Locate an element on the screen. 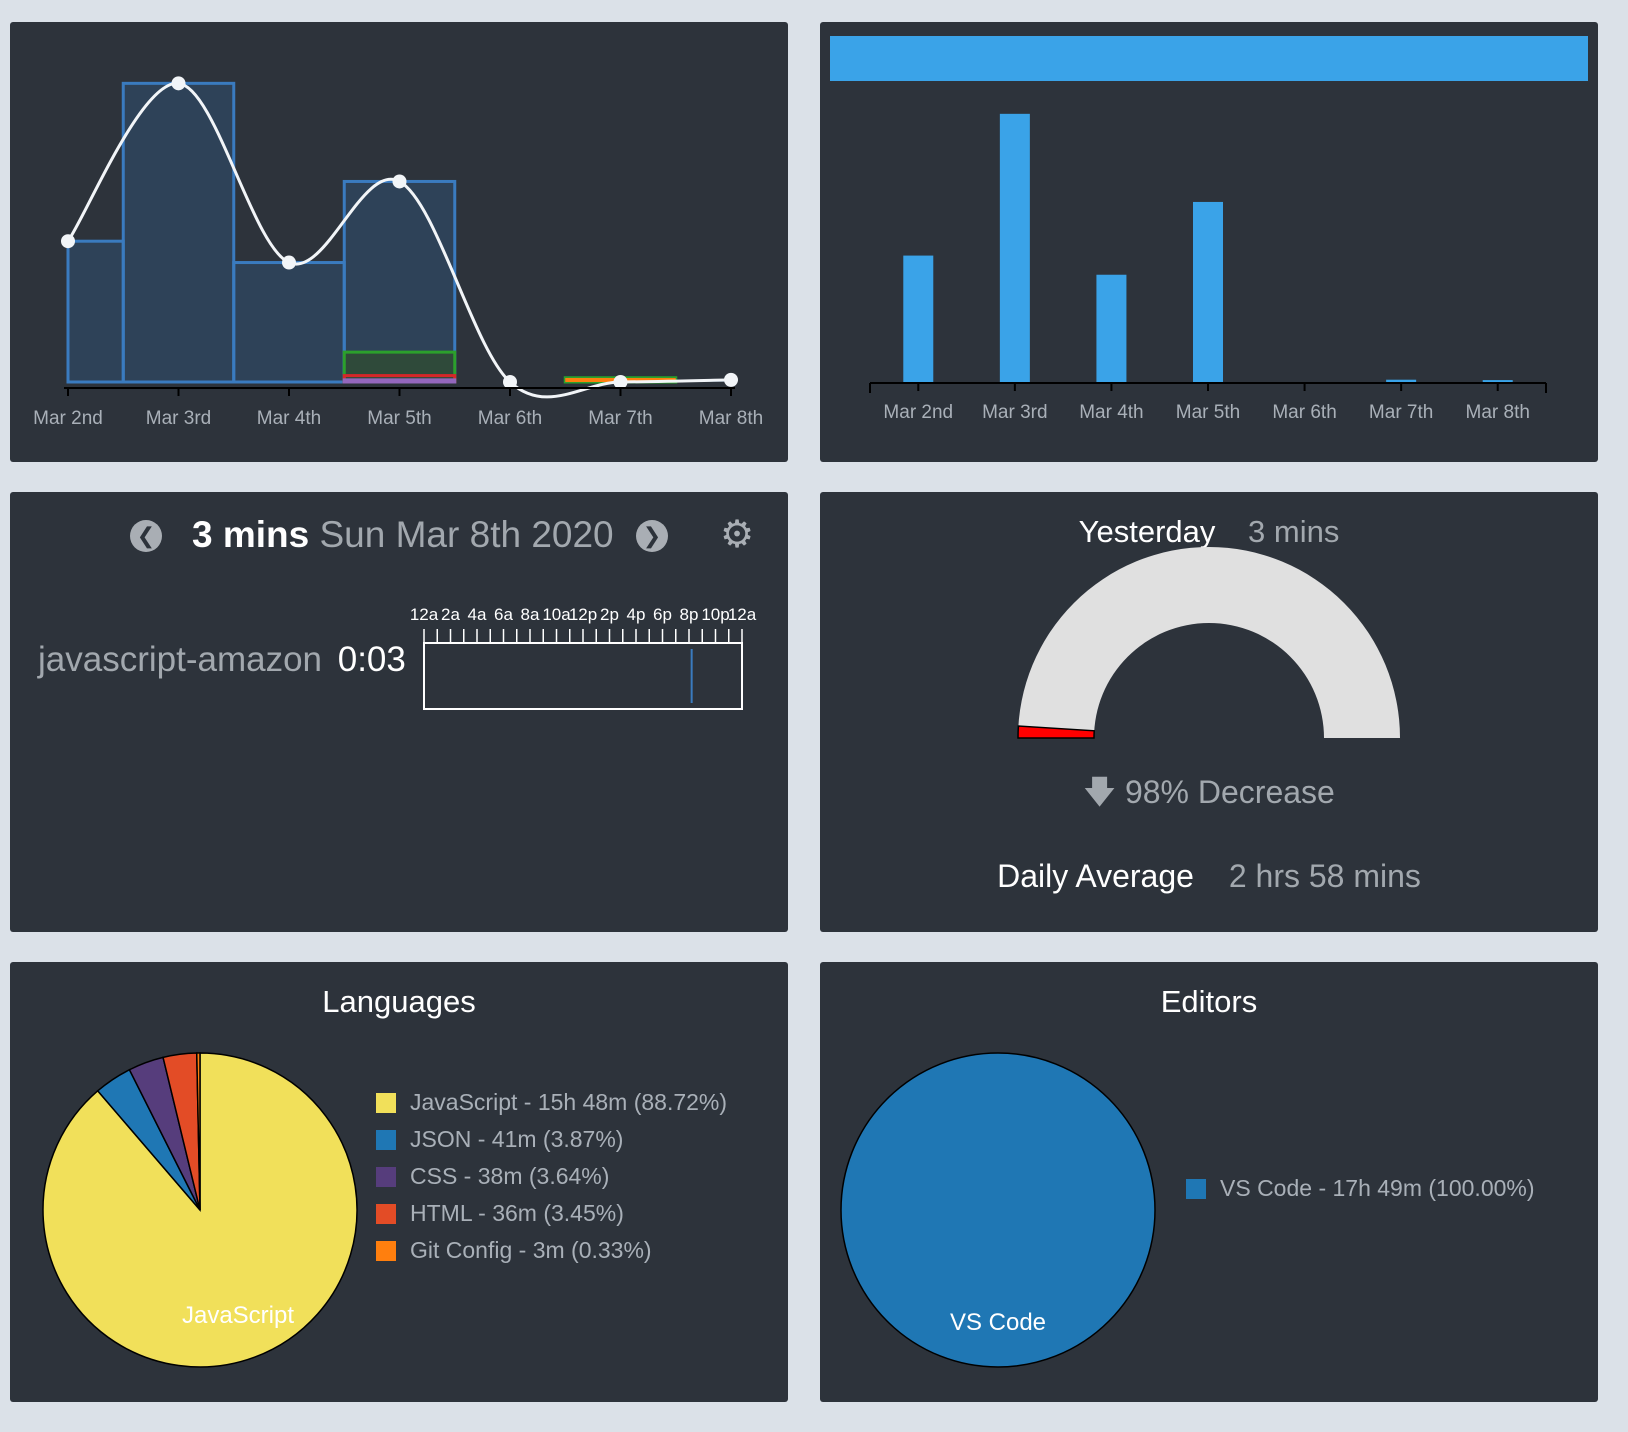  editors-legend: VS Code - 17h 49m (100.00%) is located at coordinates (1360, 1188).